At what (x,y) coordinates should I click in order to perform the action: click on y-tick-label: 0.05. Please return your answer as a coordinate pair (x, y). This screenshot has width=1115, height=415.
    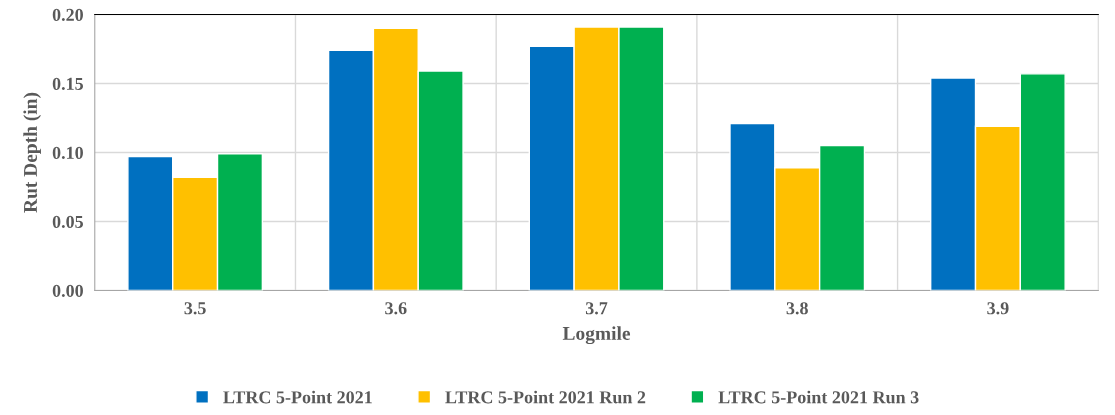
    Looking at the image, I should click on (67, 222).